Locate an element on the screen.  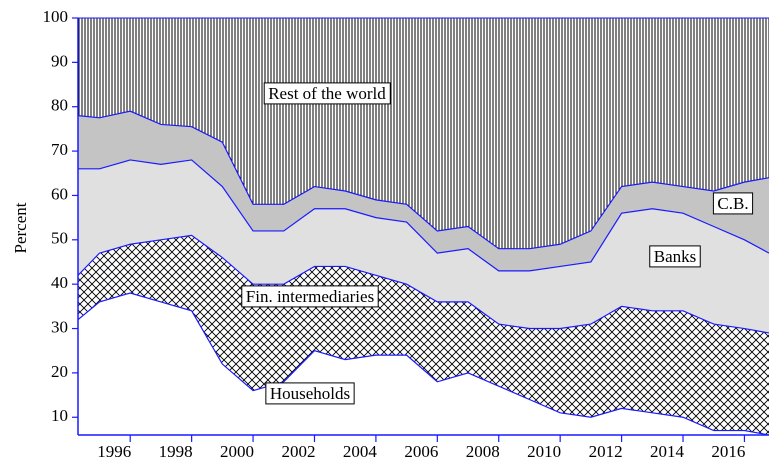
legend-label: Banks is located at coordinates (675, 256).